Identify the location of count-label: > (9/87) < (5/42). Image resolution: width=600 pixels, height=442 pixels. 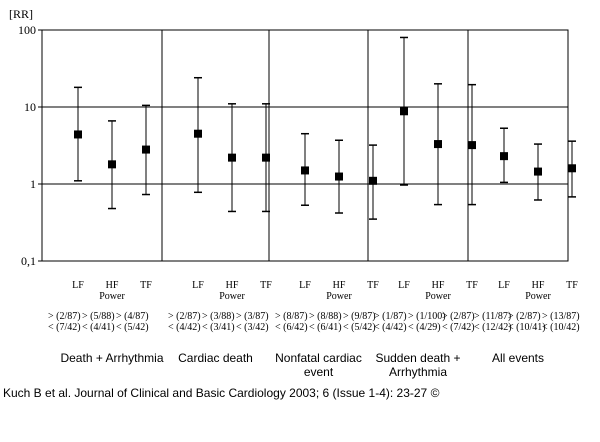
(359, 322).